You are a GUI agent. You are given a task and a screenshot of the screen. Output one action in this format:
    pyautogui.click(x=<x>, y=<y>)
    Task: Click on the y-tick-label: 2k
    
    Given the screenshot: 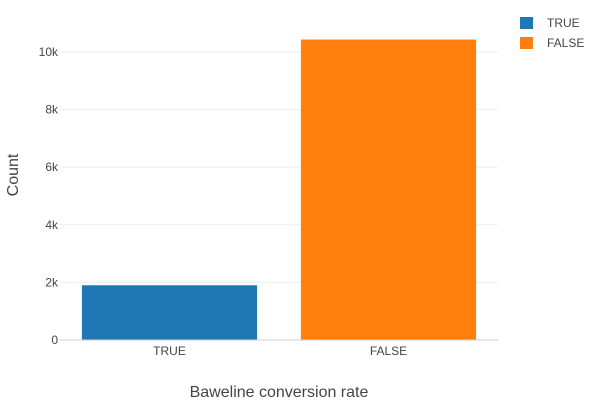 What is the action you would take?
    pyautogui.click(x=52, y=282)
    